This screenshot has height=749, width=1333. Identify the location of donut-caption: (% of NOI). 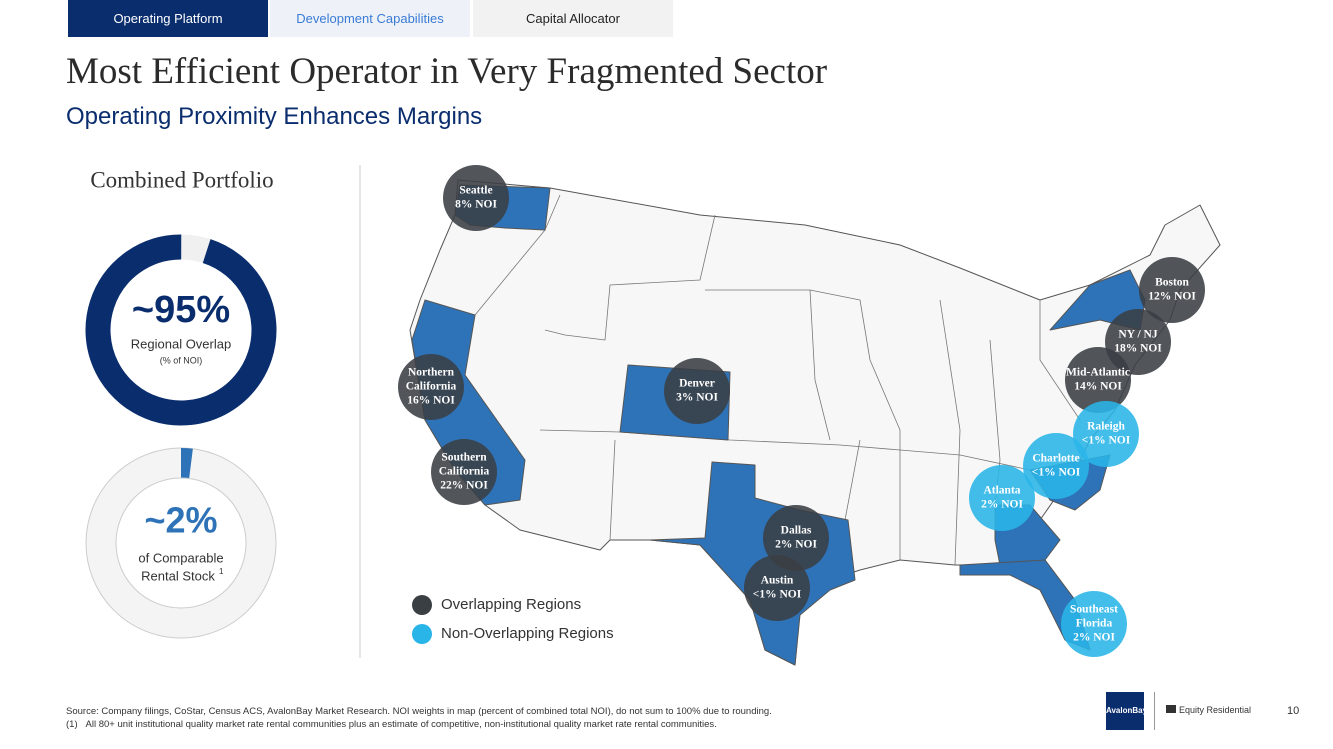
(181, 360).